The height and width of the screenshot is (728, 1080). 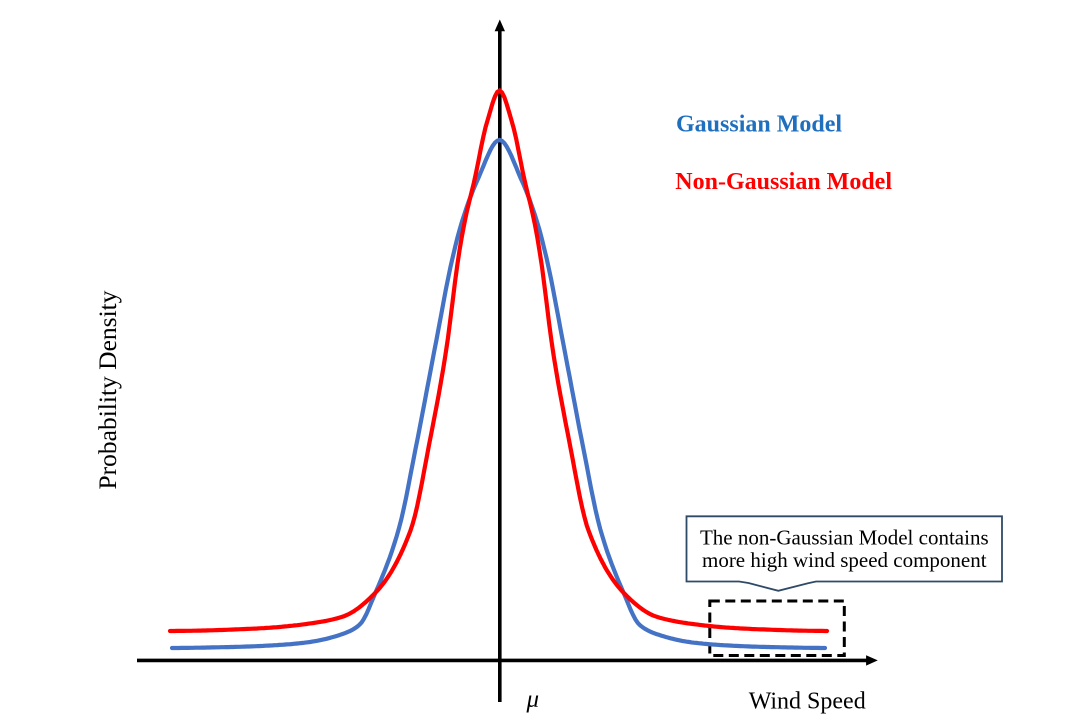 What do you see at coordinates (844, 538) in the screenshot?
I see `svg-text:The non-Gaussian Model contain: The non-Gaussian Model contains` at bounding box center [844, 538].